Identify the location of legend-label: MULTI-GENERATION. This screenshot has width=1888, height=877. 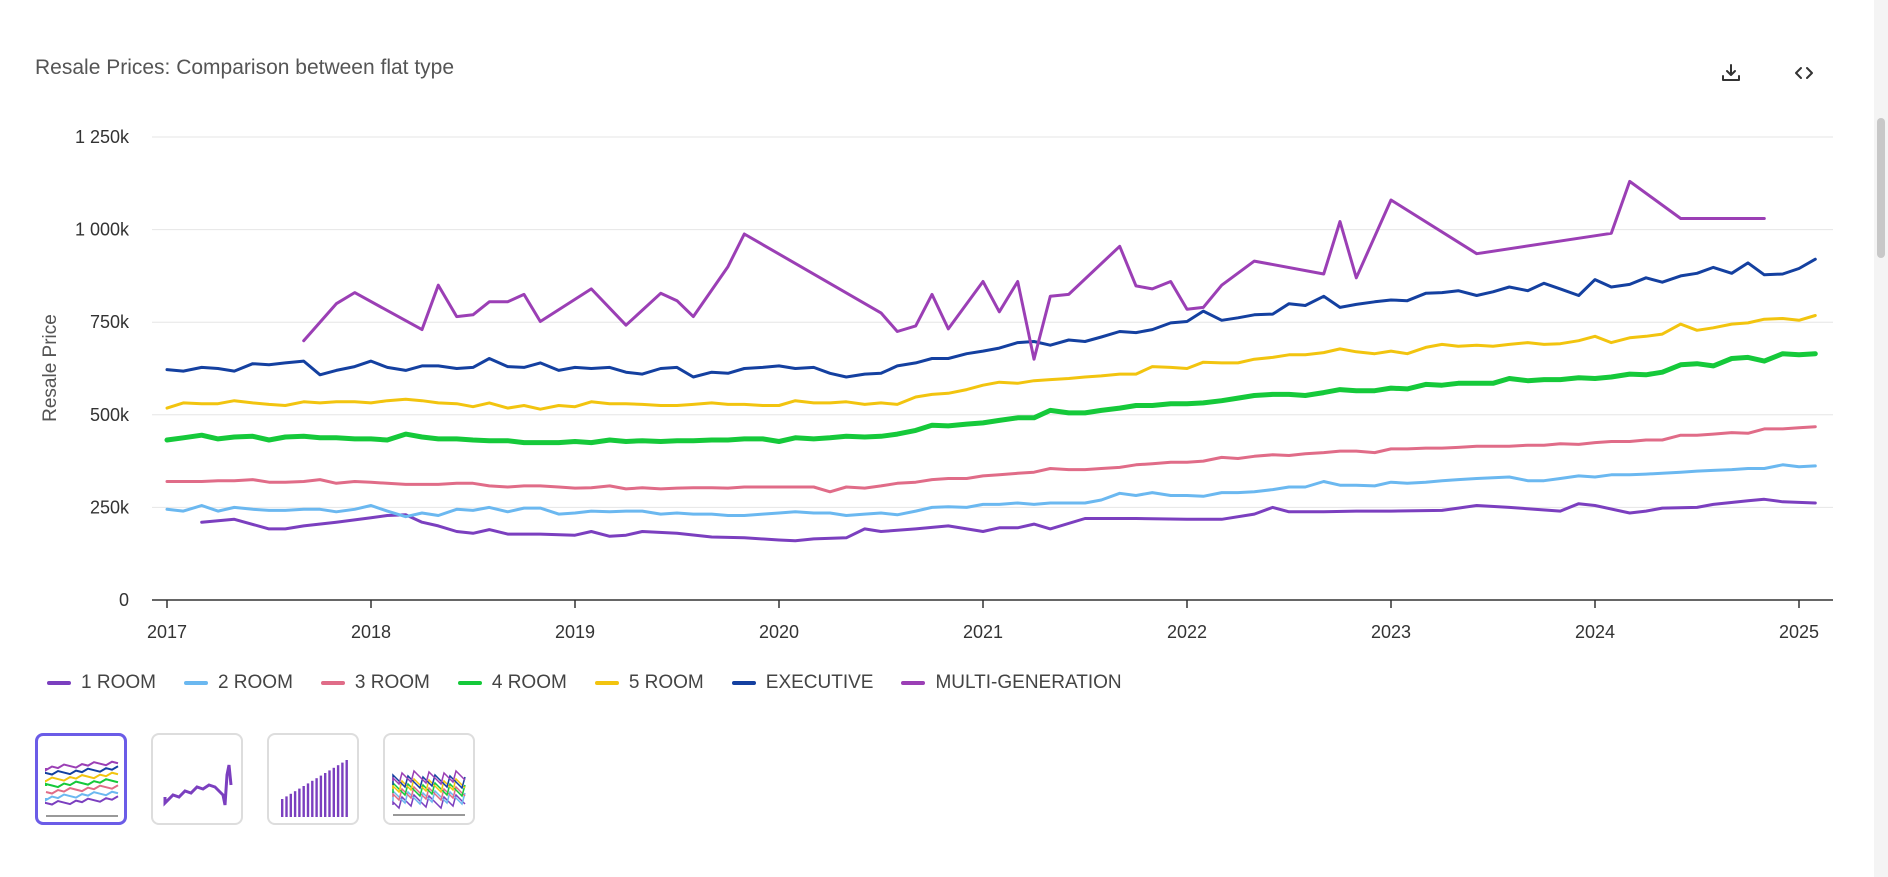
(1028, 682).